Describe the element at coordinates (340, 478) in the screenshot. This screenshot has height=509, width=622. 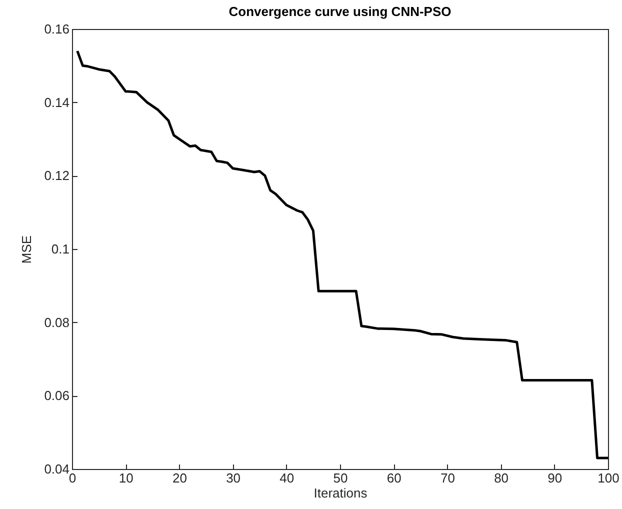
I see `x-tick-label: 50` at that location.